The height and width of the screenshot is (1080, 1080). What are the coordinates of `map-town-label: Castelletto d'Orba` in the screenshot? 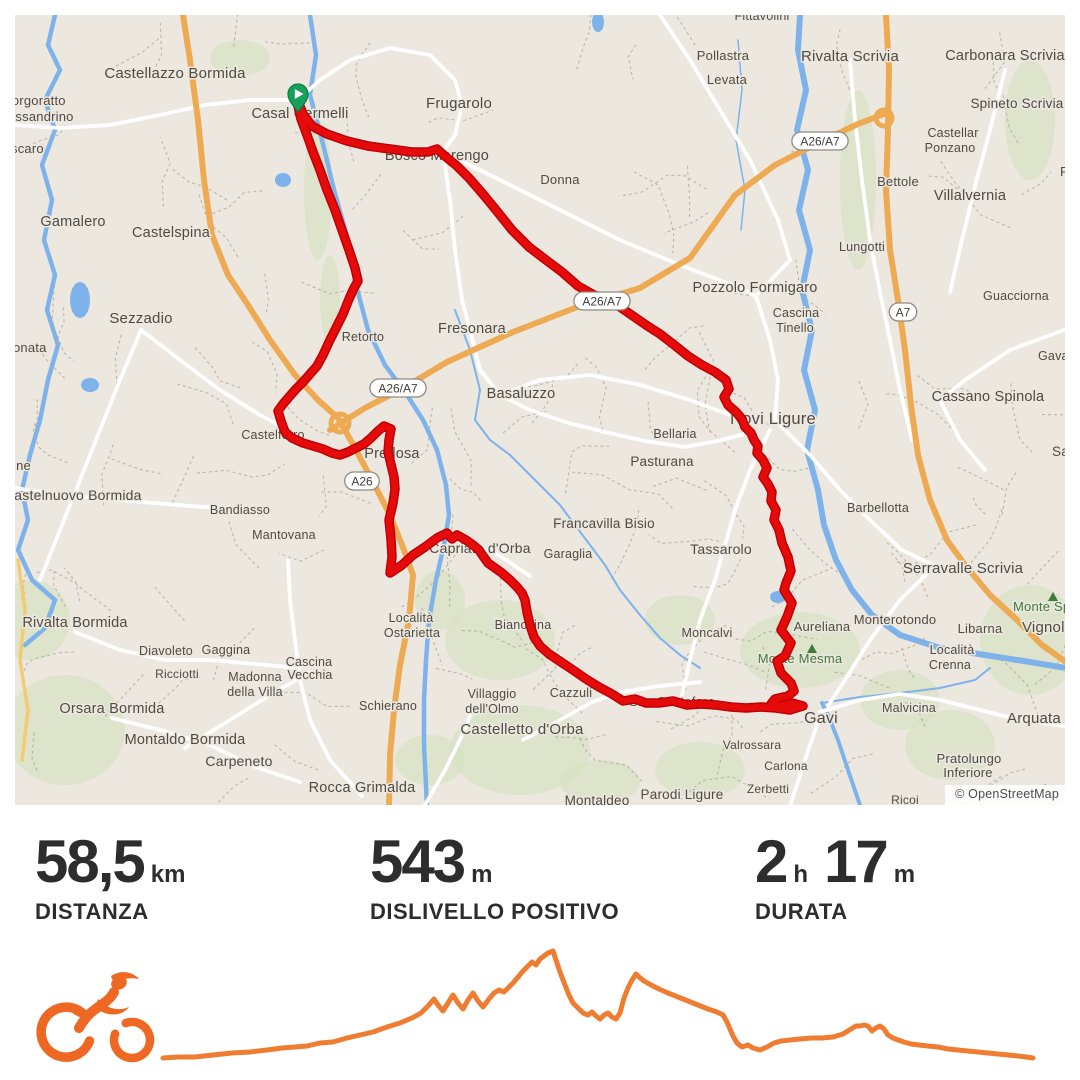 It's located at (522, 729).